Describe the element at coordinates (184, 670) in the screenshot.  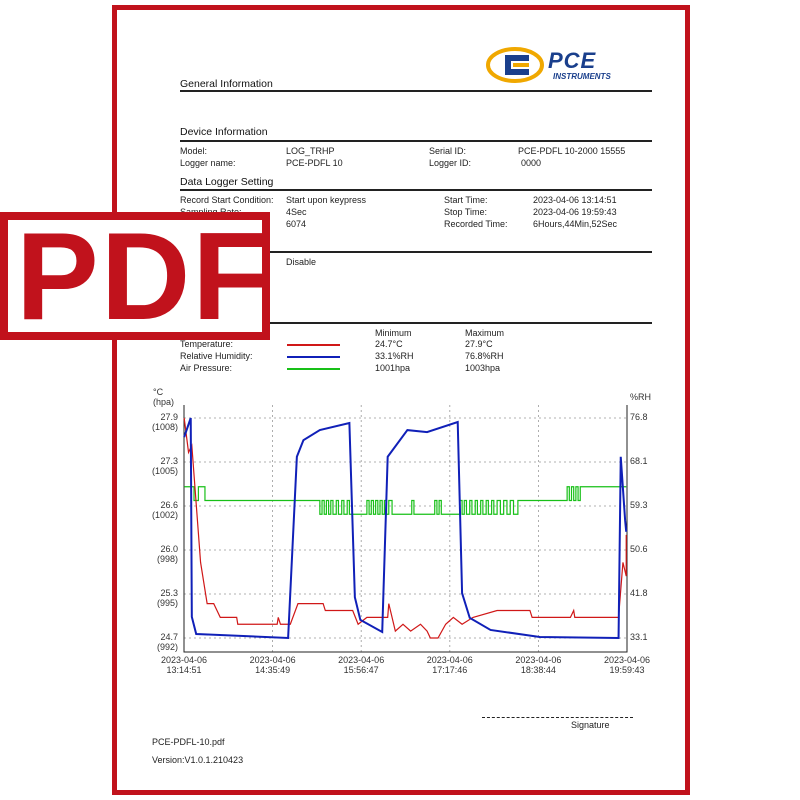
I see `x-tick-time: 13:14:51` at that location.